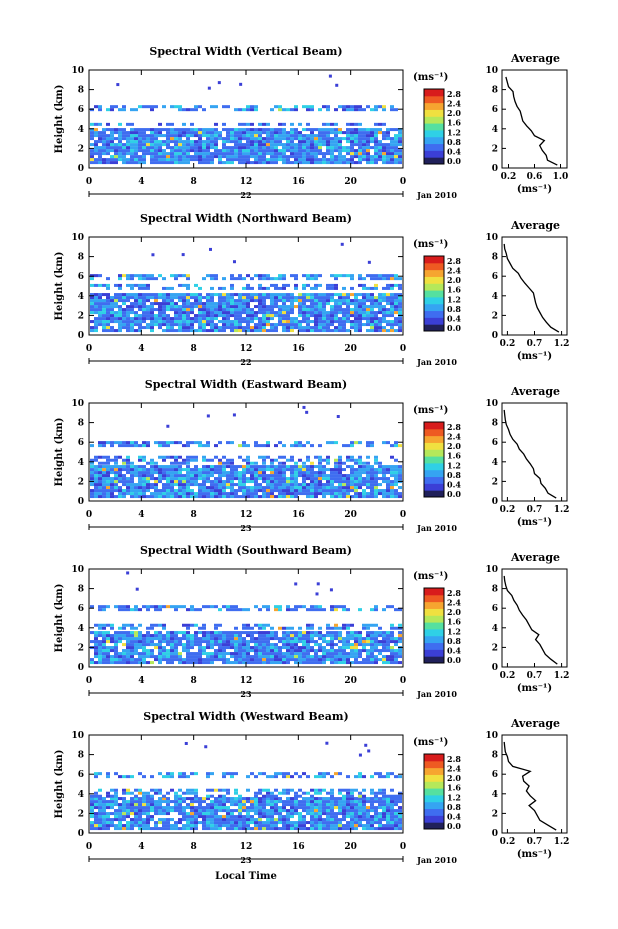  I want to click on average-frame, so click(534, 119).